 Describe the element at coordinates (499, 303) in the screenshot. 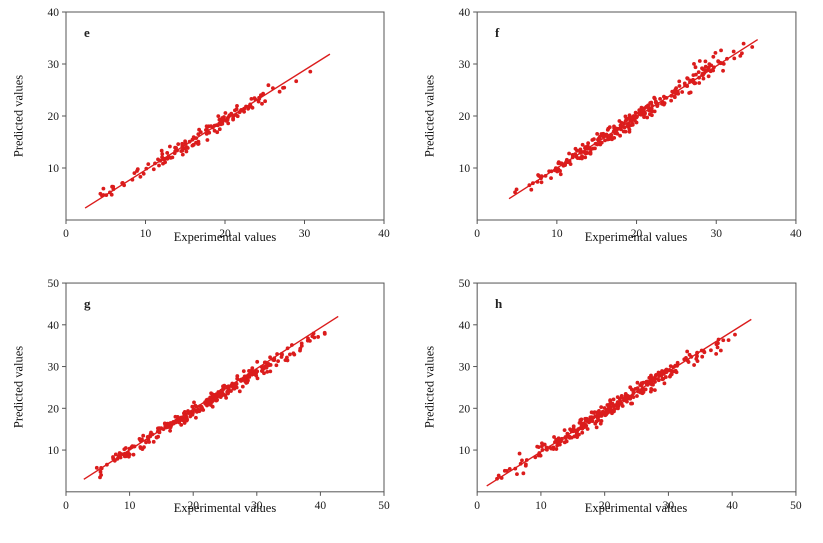

I see `panel-letter-h: h` at that location.